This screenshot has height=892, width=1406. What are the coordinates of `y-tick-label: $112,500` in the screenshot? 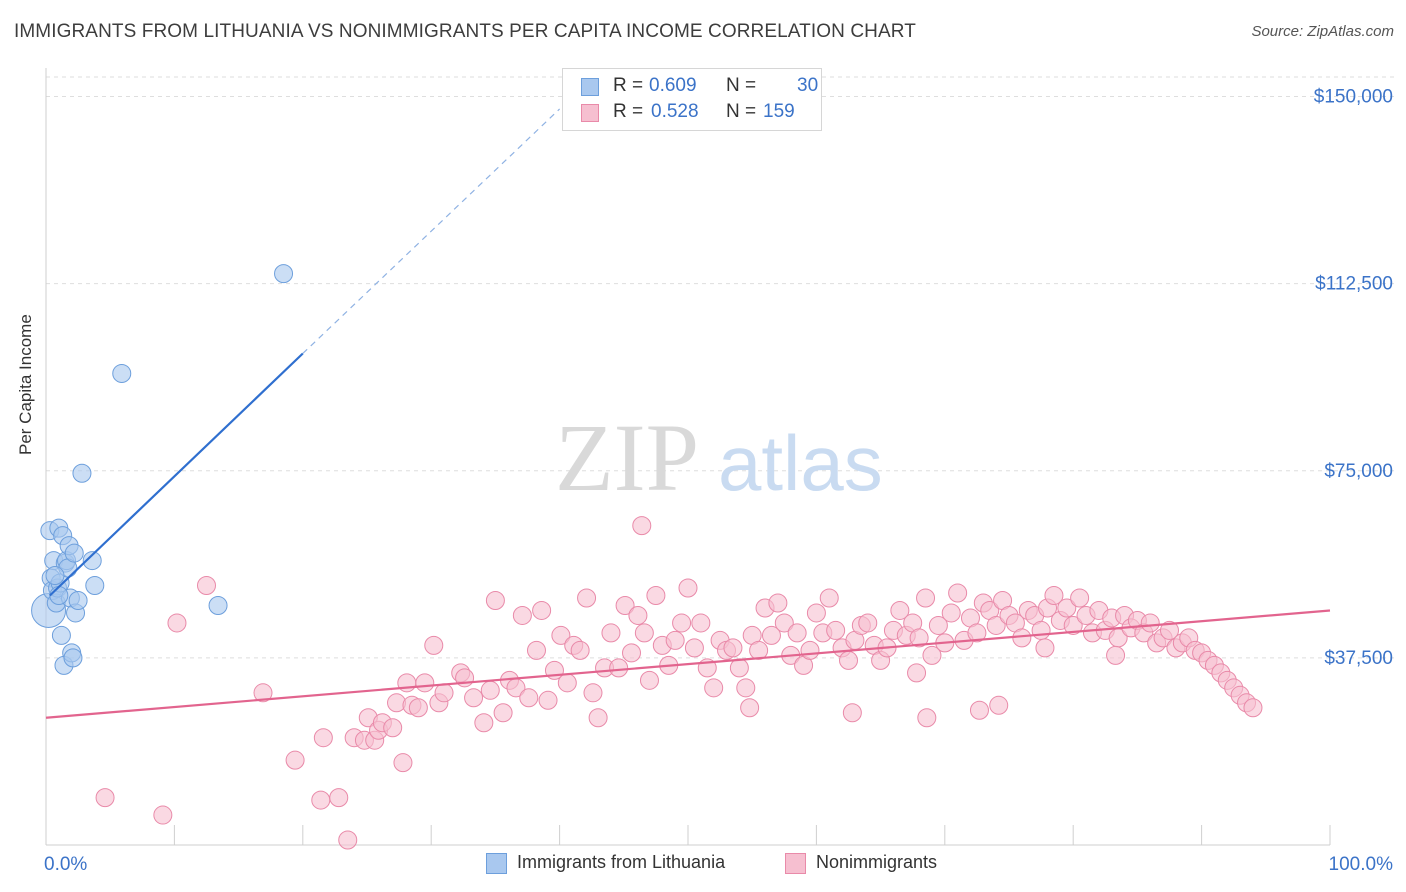 It's located at (1354, 284).